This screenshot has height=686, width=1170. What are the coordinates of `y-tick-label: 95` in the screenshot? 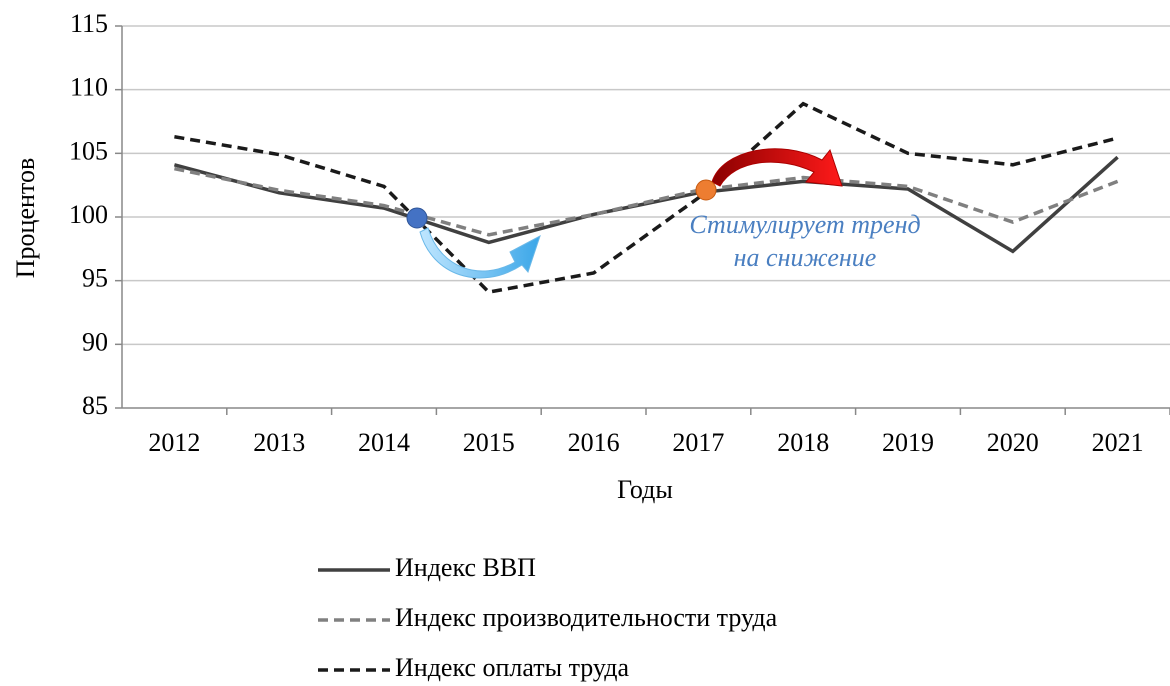 It's located at (95, 278).